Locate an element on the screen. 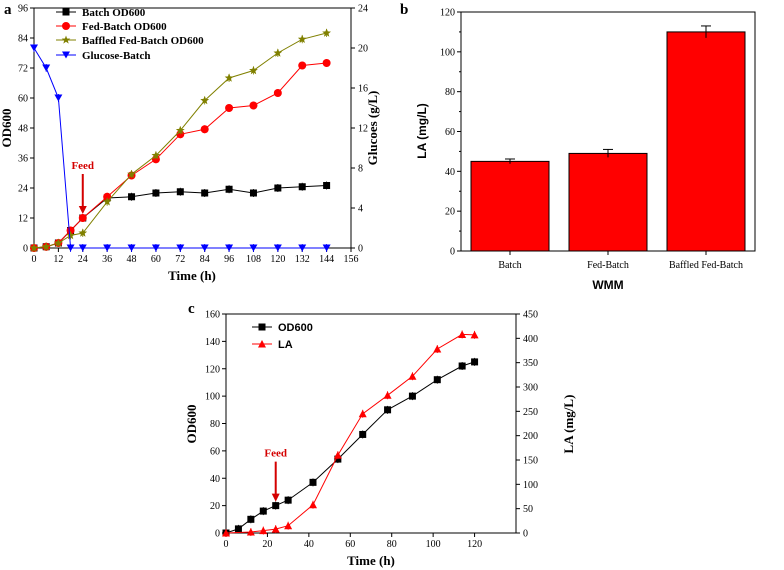 The image size is (784, 570). y-tick-label: 96 is located at coordinates (23, 9).